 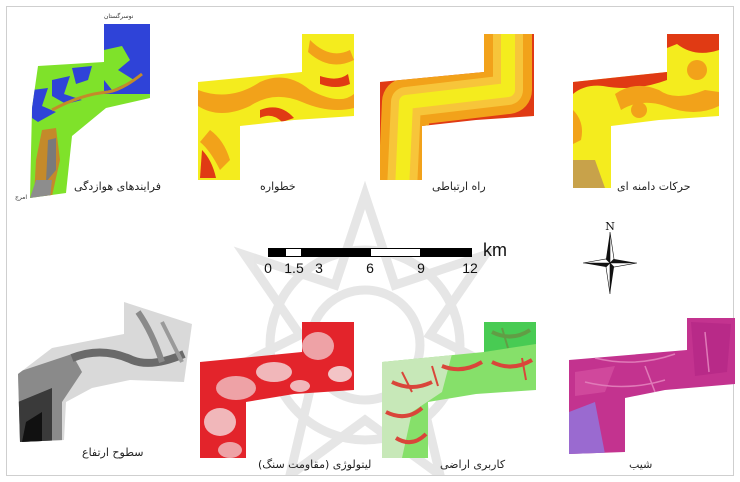 I want to click on panel-road: راه ارتباطی, so click(x=462, y=117).